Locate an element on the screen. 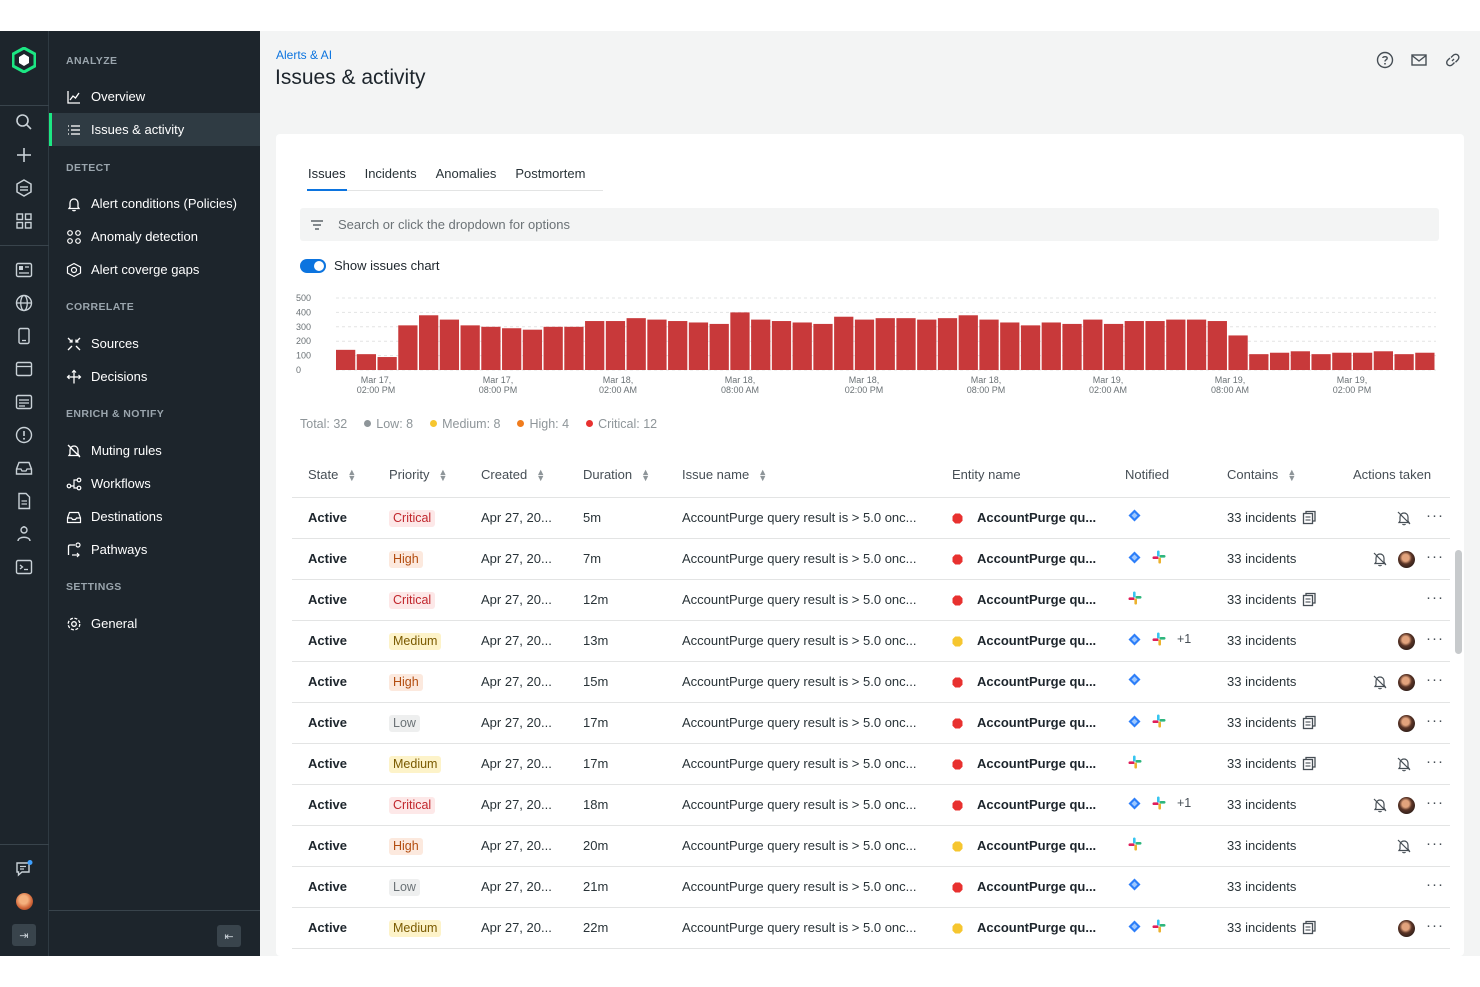 This screenshot has width=1480, height=987. show-chart-toggle is located at coordinates (313, 265).